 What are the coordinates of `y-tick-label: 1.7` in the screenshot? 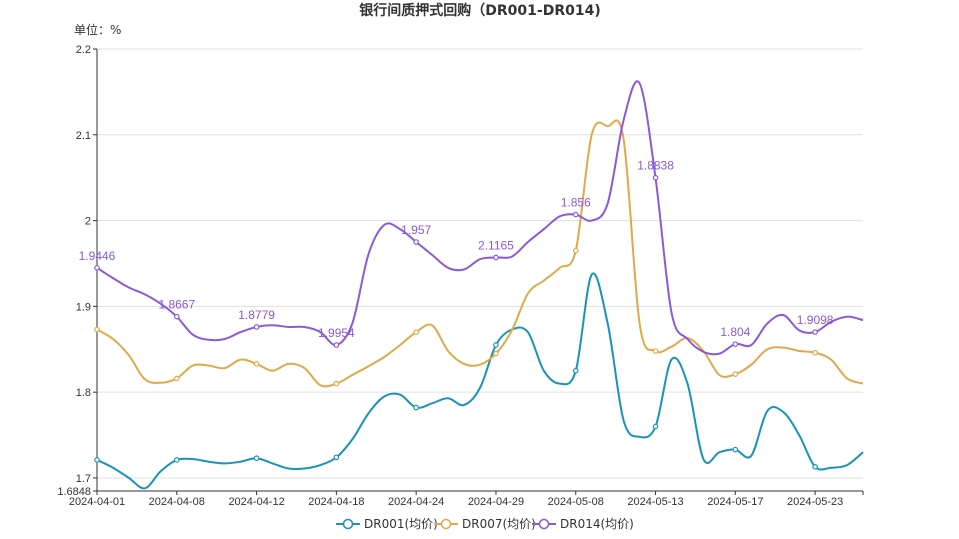 It's located at (83, 479).